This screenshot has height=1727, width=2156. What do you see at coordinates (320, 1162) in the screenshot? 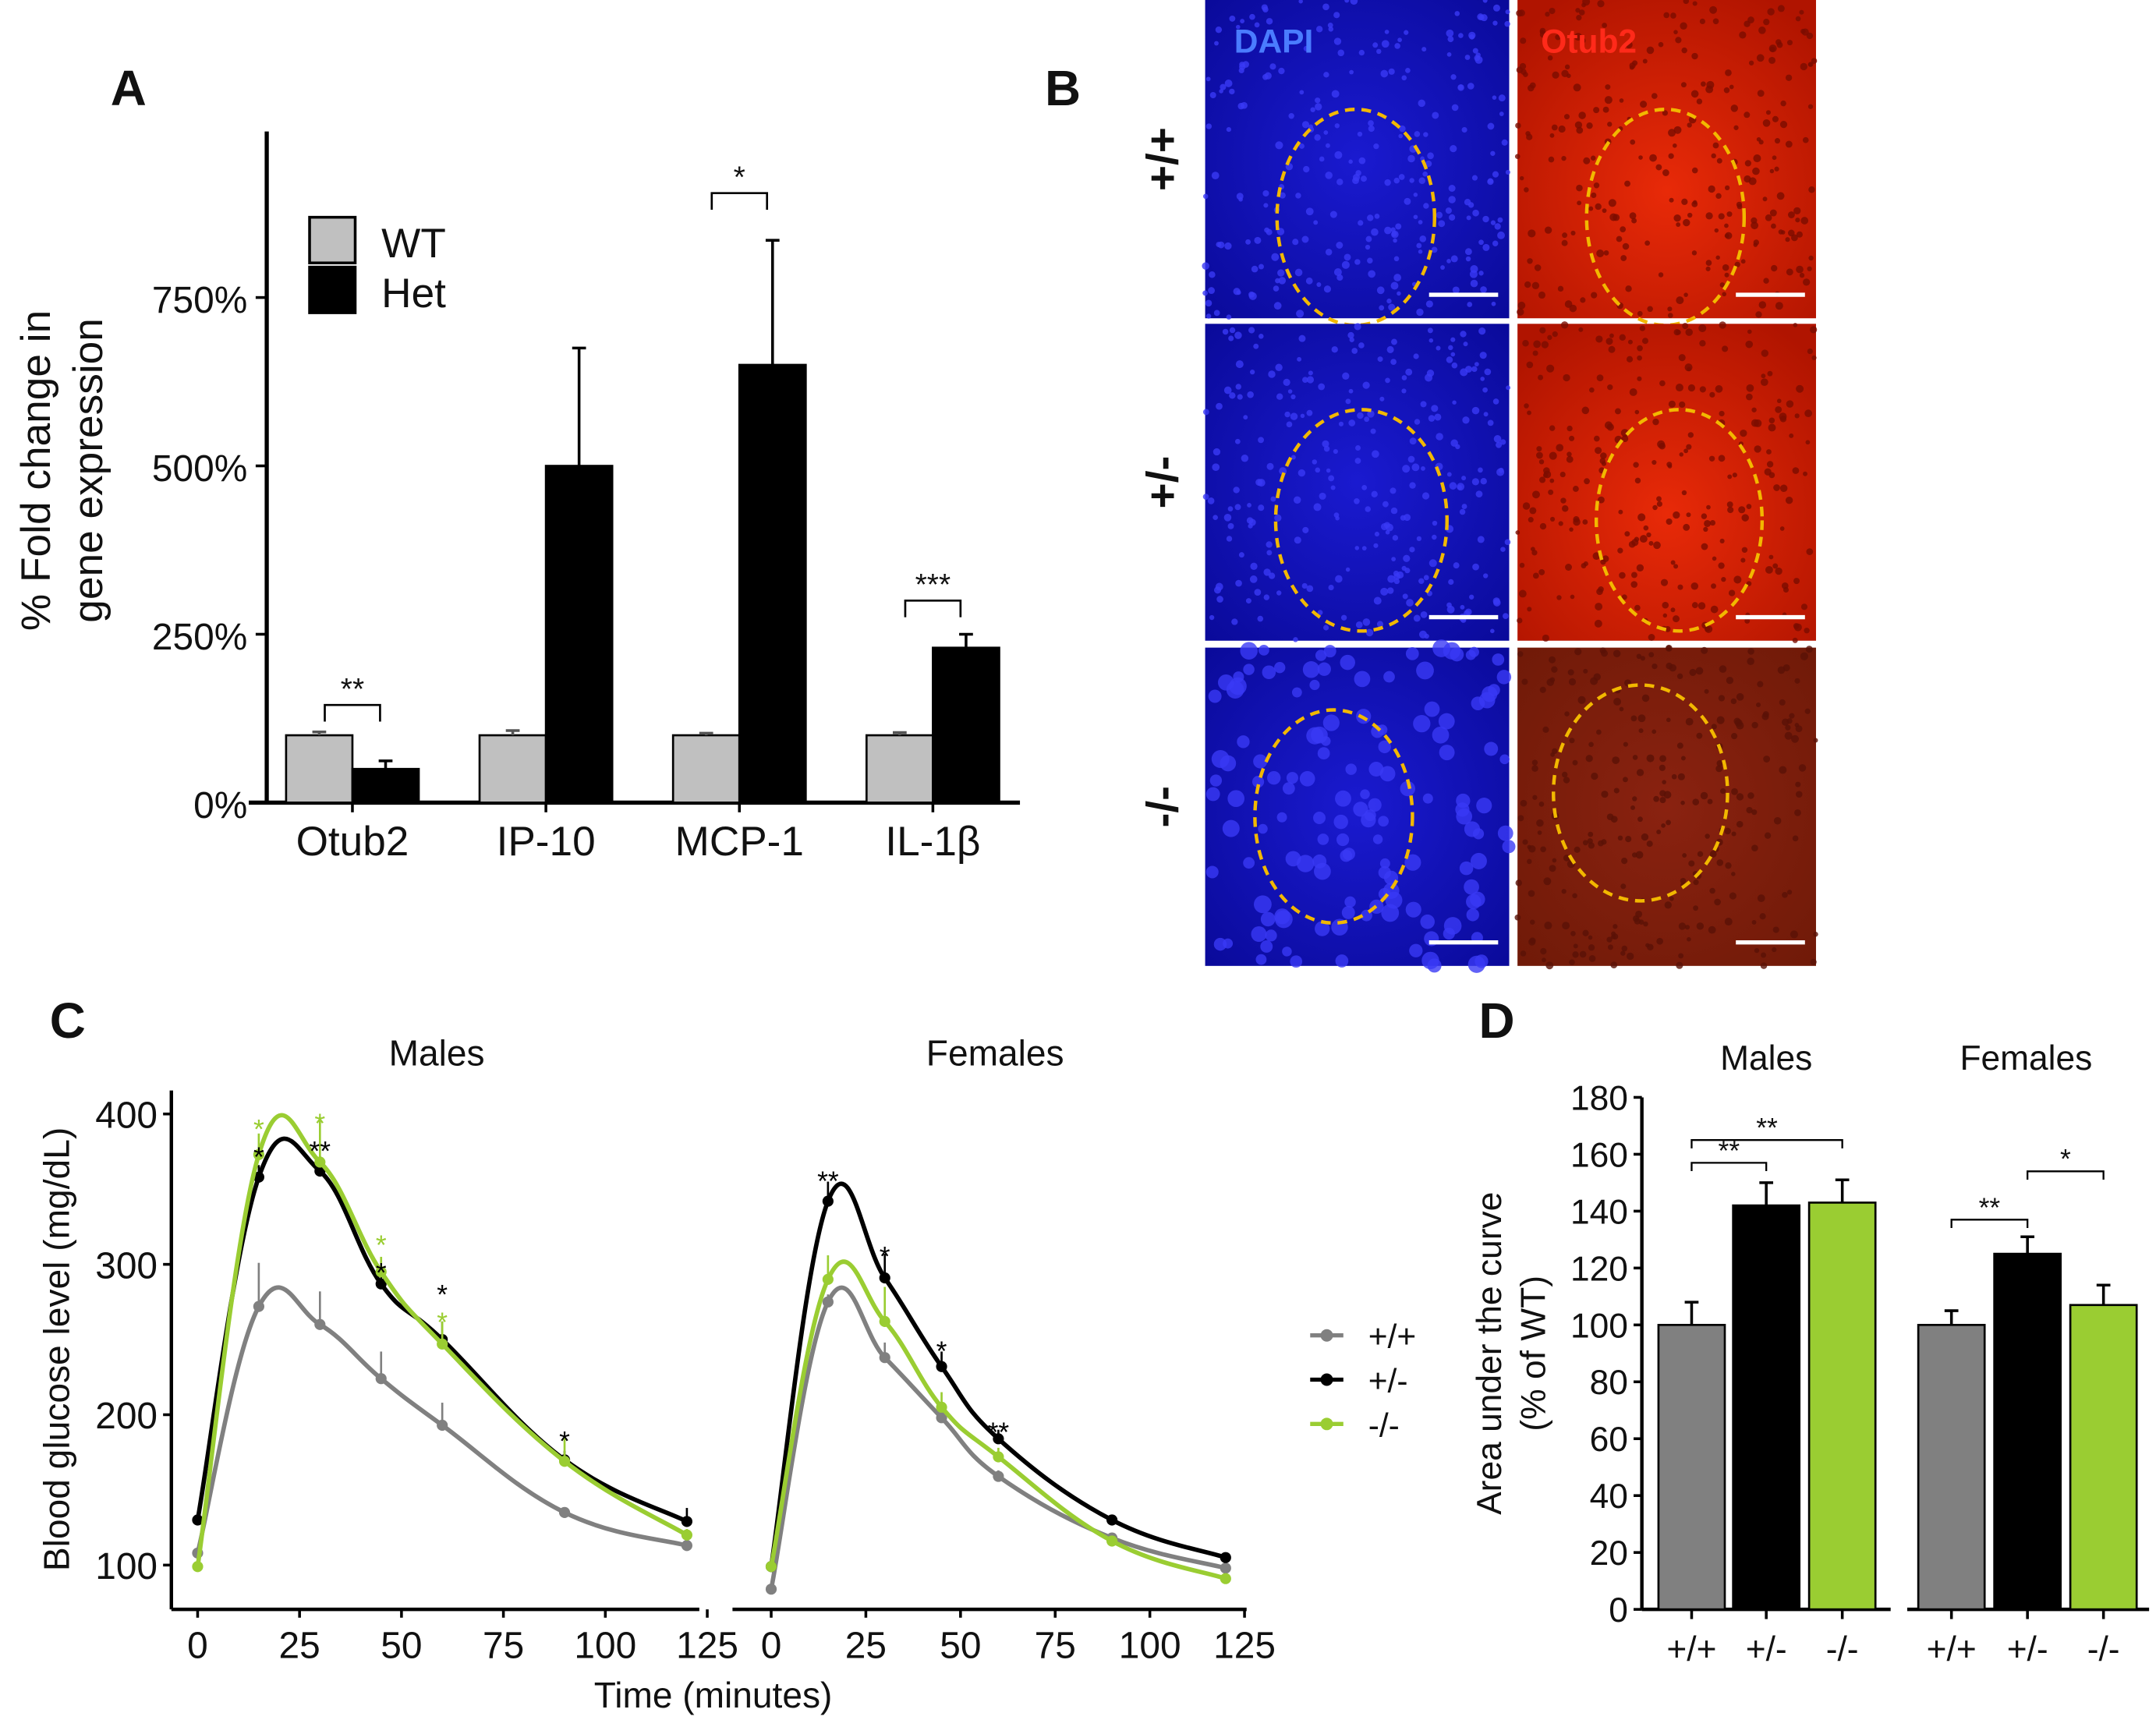
I see `data-point` at bounding box center [320, 1162].